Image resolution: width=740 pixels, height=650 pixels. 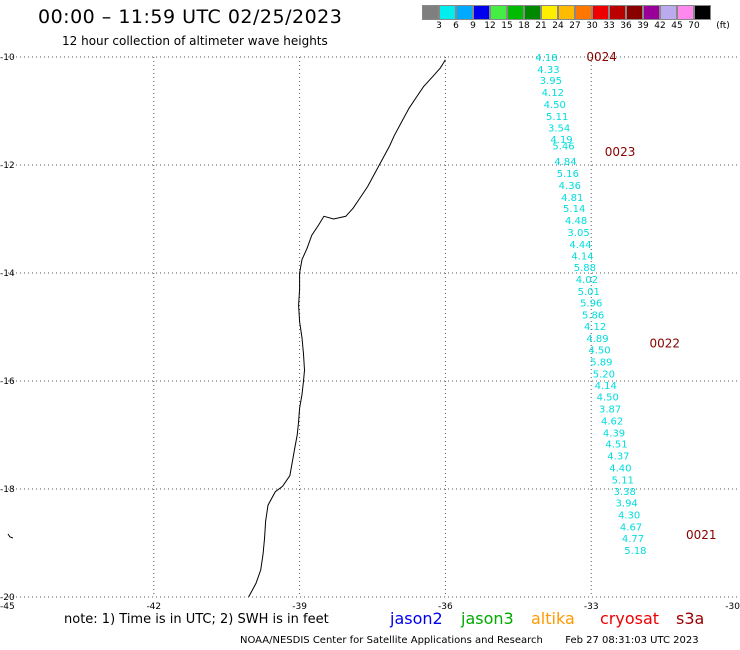 What do you see at coordinates (625, 492) in the screenshot?
I see `swh-label: 3.38` at bounding box center [625, 492].